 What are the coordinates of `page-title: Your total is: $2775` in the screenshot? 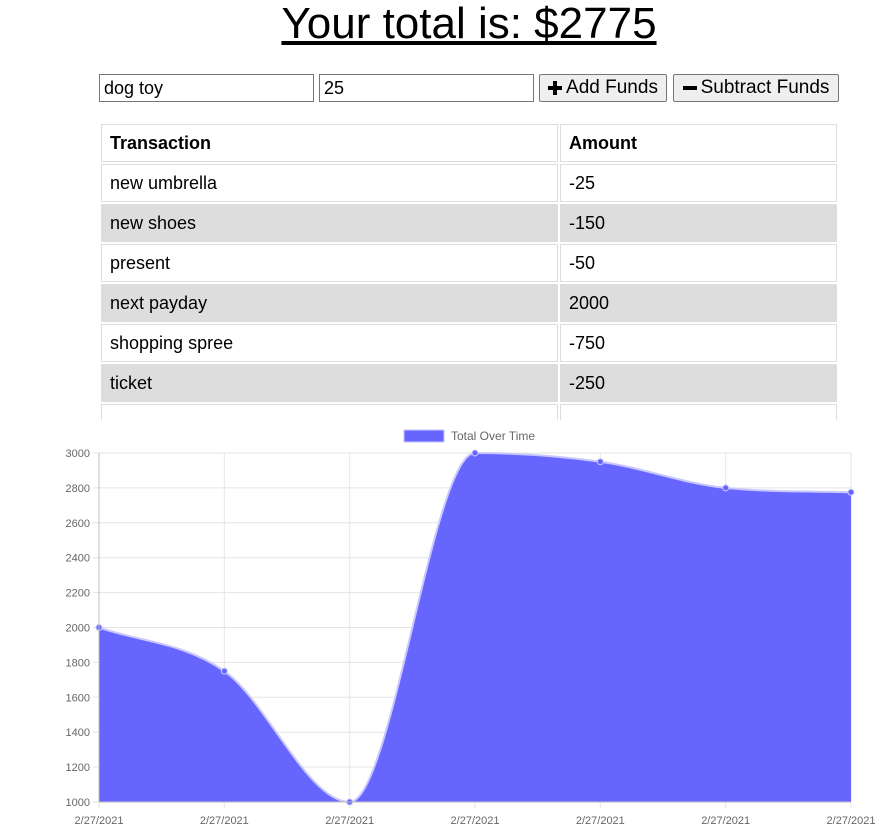 It's located at (469, 24).